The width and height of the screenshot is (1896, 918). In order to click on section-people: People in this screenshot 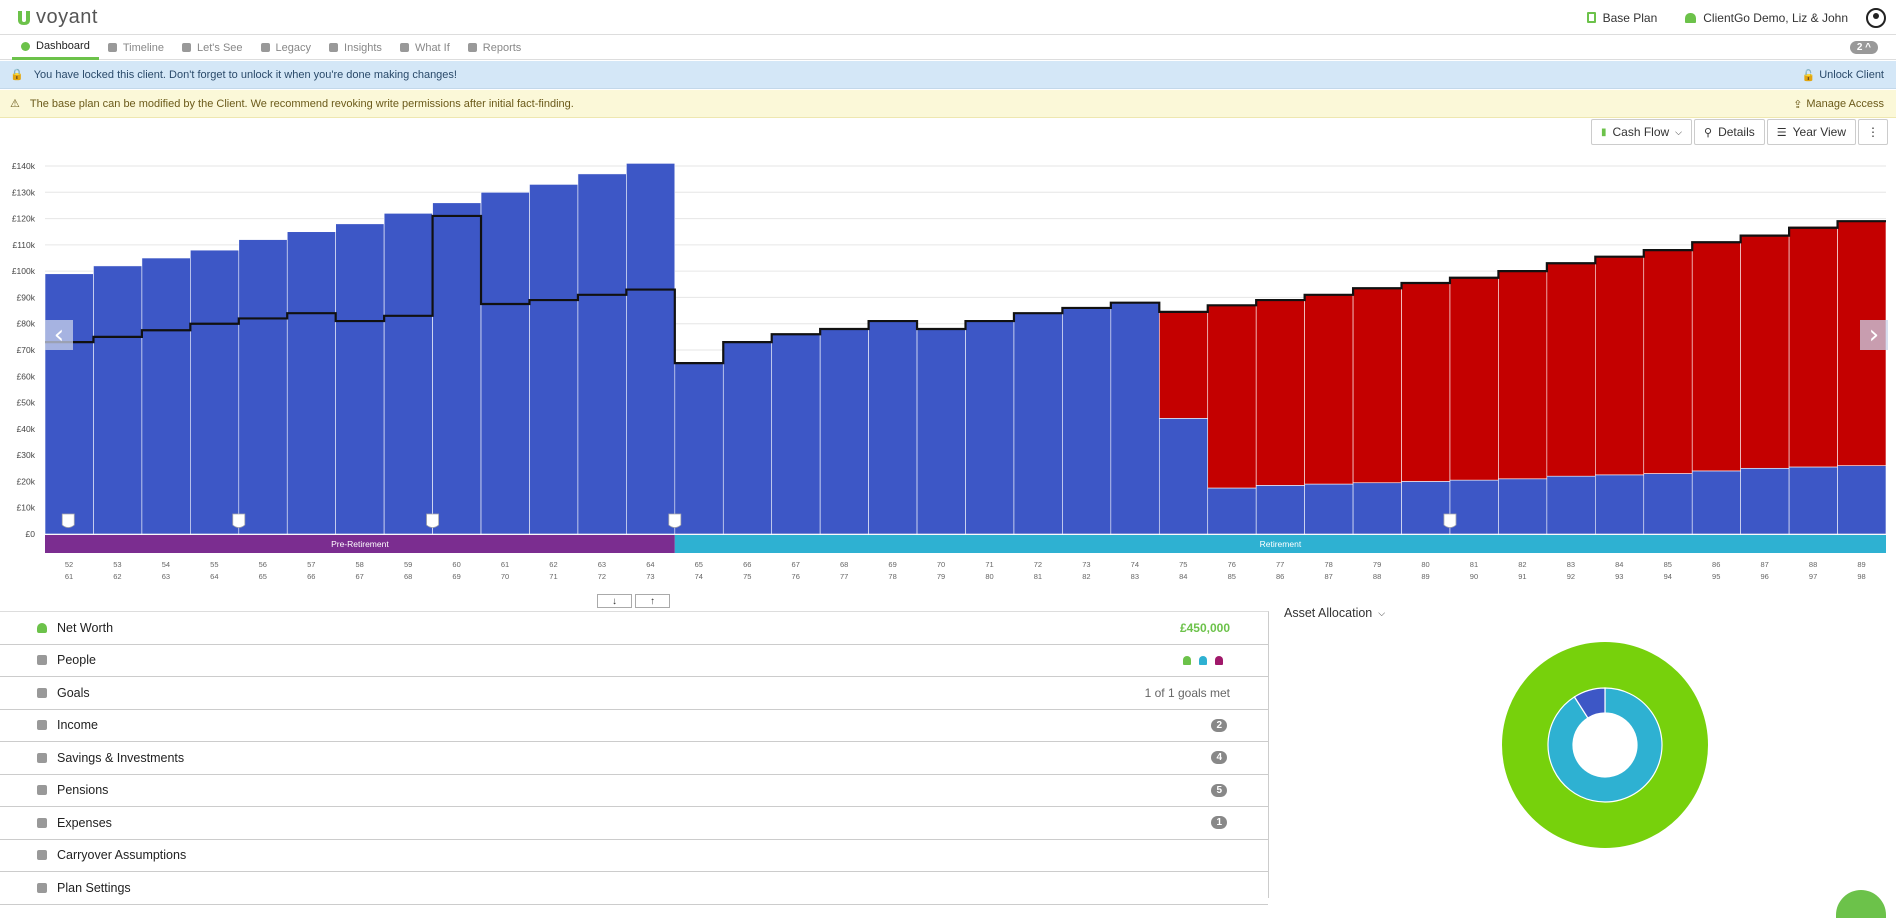, I will do `click(634, 661)`.